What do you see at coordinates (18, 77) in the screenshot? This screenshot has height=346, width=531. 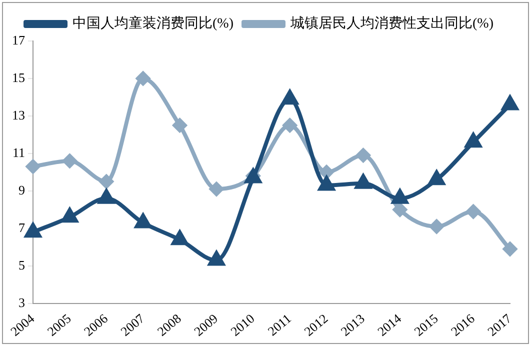 I see `y-tick-label: 15` at bounding box center [18, 77].